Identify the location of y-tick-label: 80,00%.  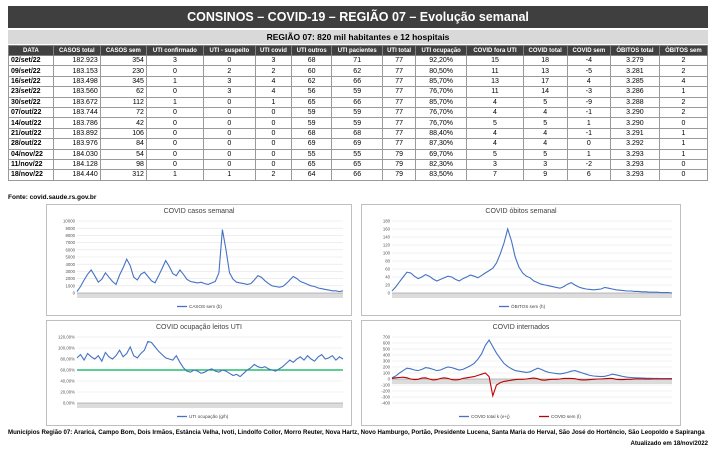
(67, 359).